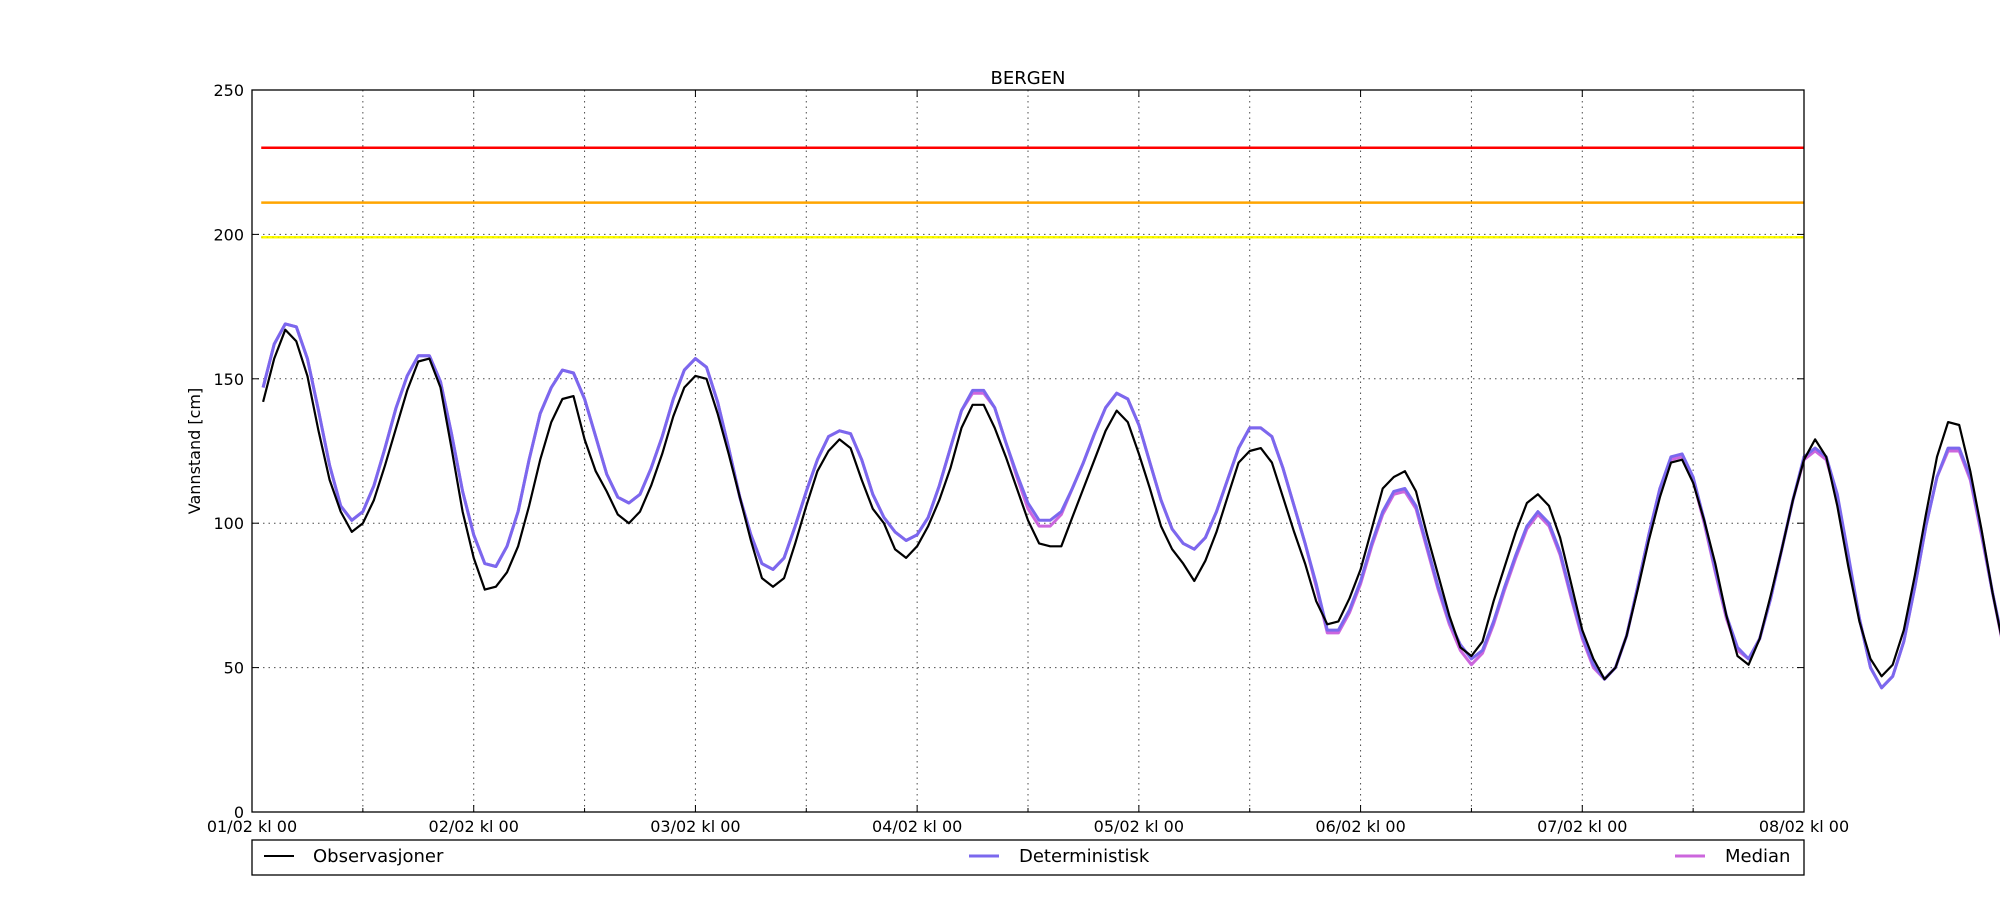 The height and width of the screenshot is (900, 2000). I want to click on x-tick-label: 06/02 kl 00, so click(1360, 826).